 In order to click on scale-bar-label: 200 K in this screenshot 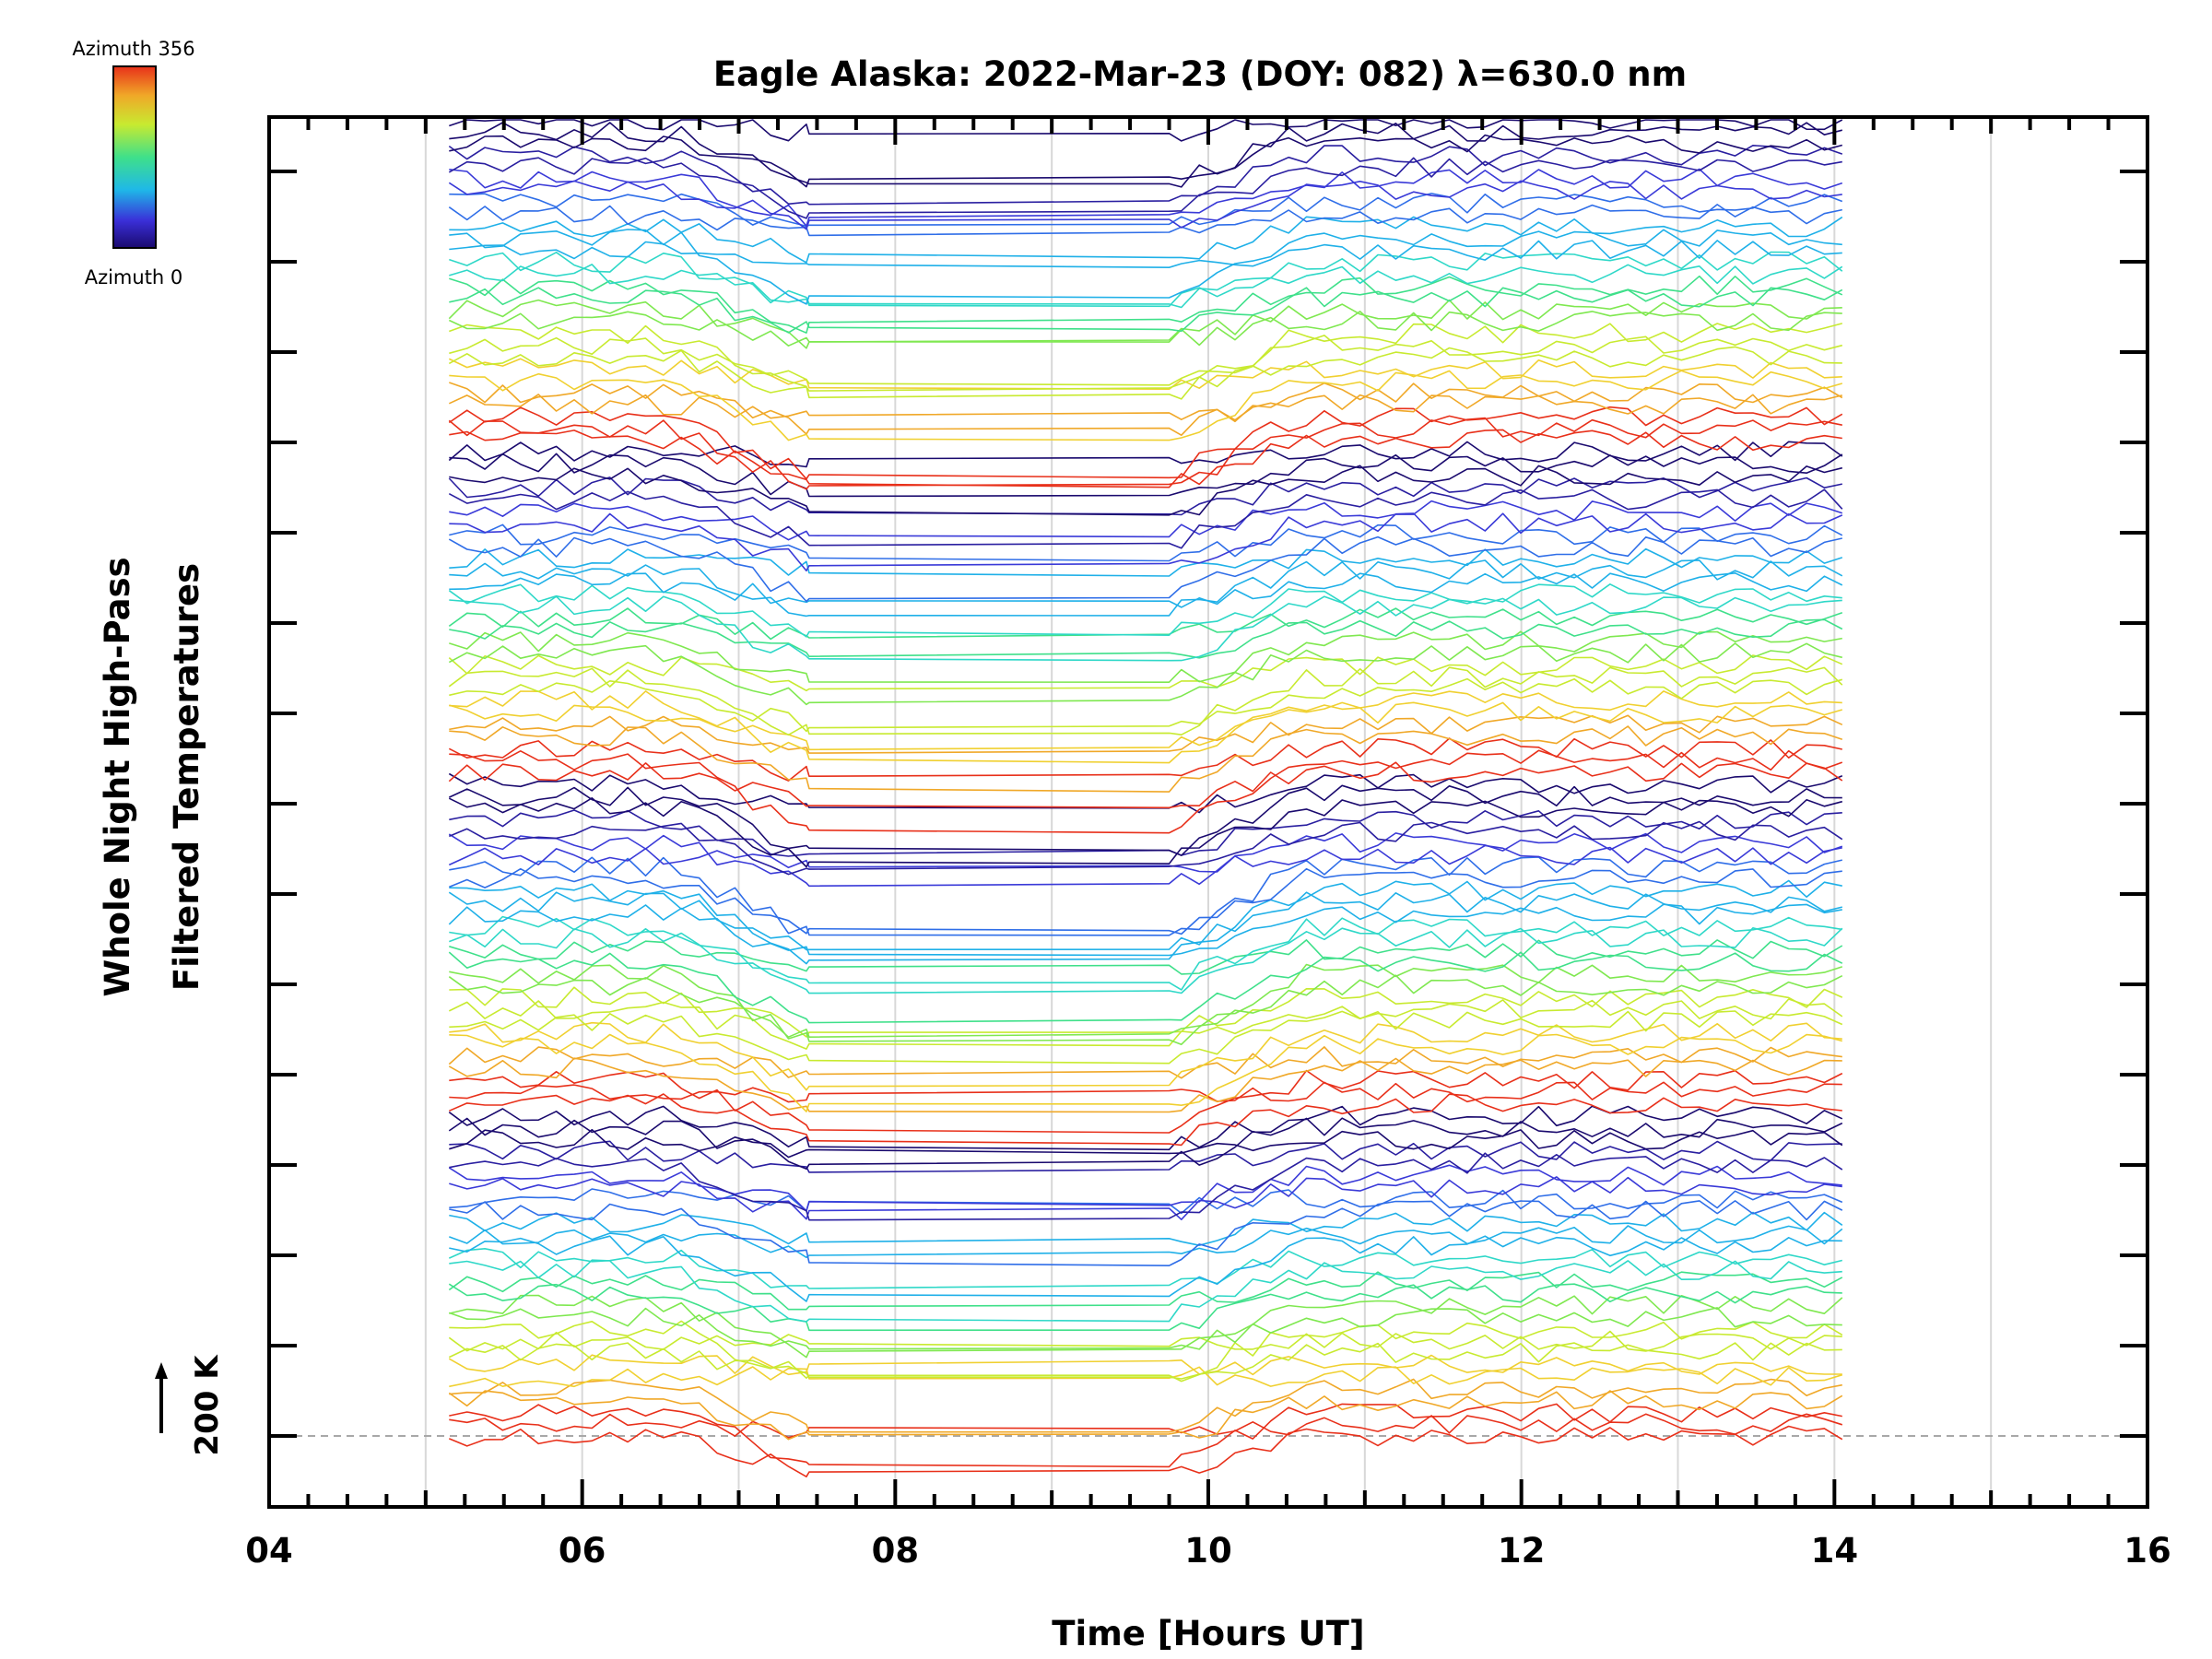, I will do `click(207, 1405)`.